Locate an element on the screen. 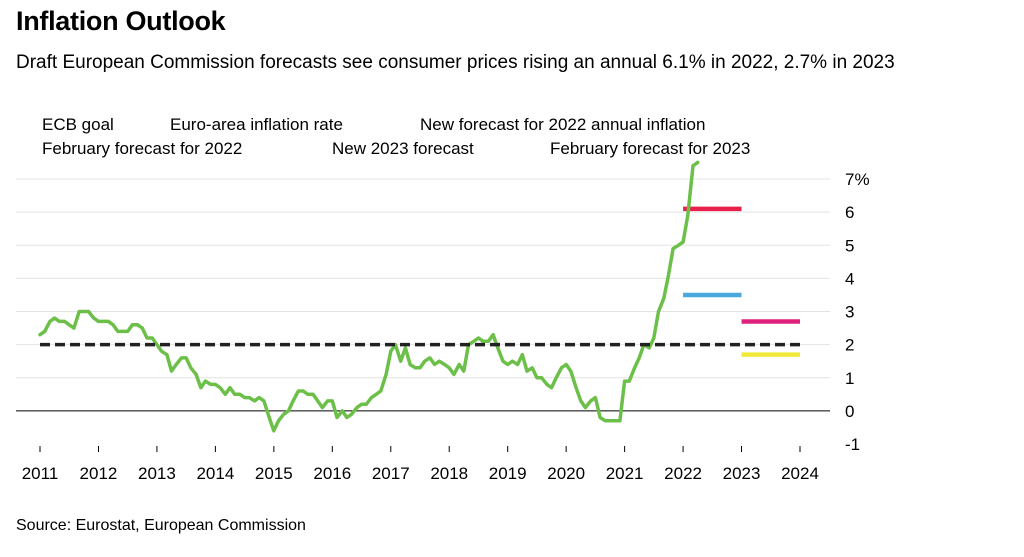 The height and width of the screenshot is (557, 1024). legend-ecb-goal: ECB goal is located at coordinates (78, 124).